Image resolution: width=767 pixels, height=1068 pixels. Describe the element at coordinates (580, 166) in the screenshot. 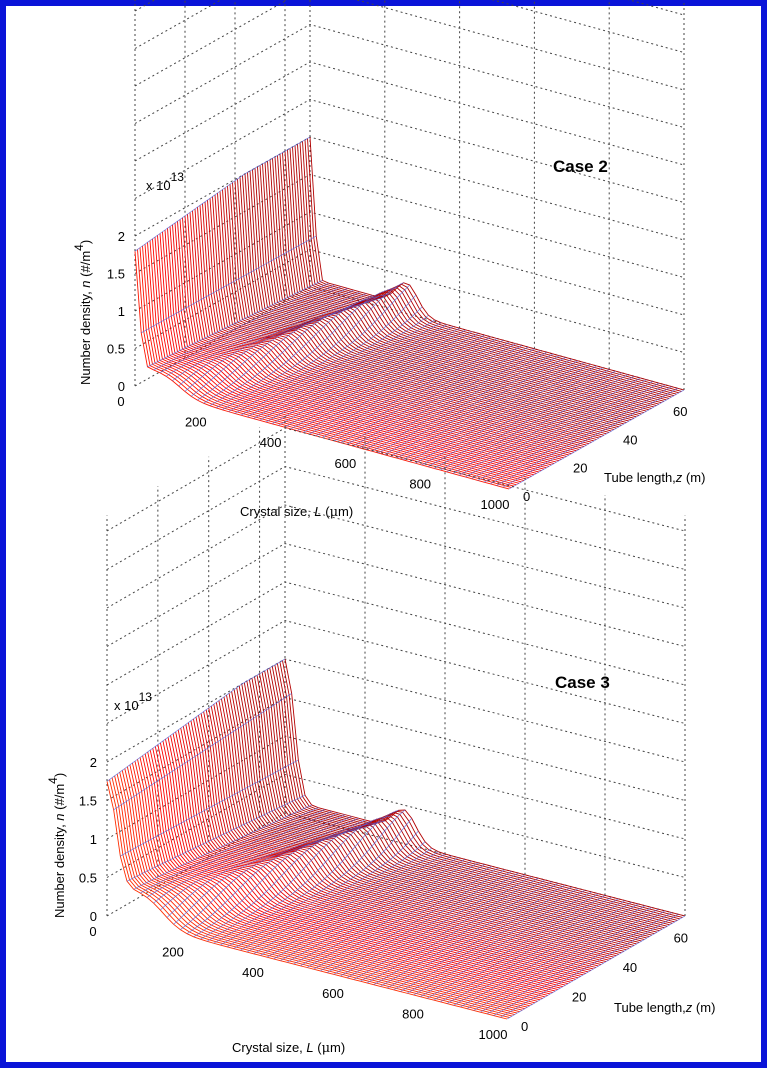

I see `plot-title: Case 2` at that location.